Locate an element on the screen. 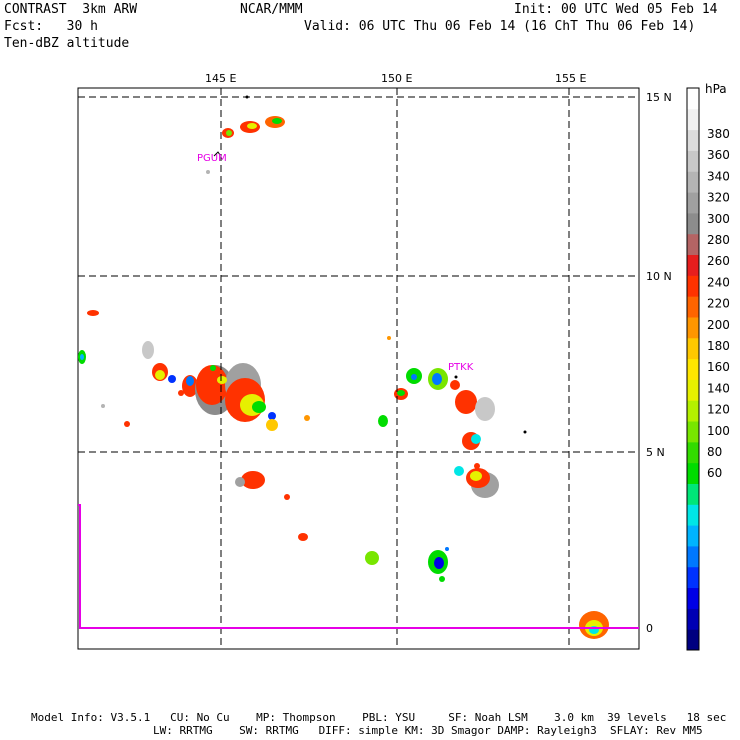 This screenshot has width=740, height=740. colorbar-label: 300 is located at coordinates (718, 219).